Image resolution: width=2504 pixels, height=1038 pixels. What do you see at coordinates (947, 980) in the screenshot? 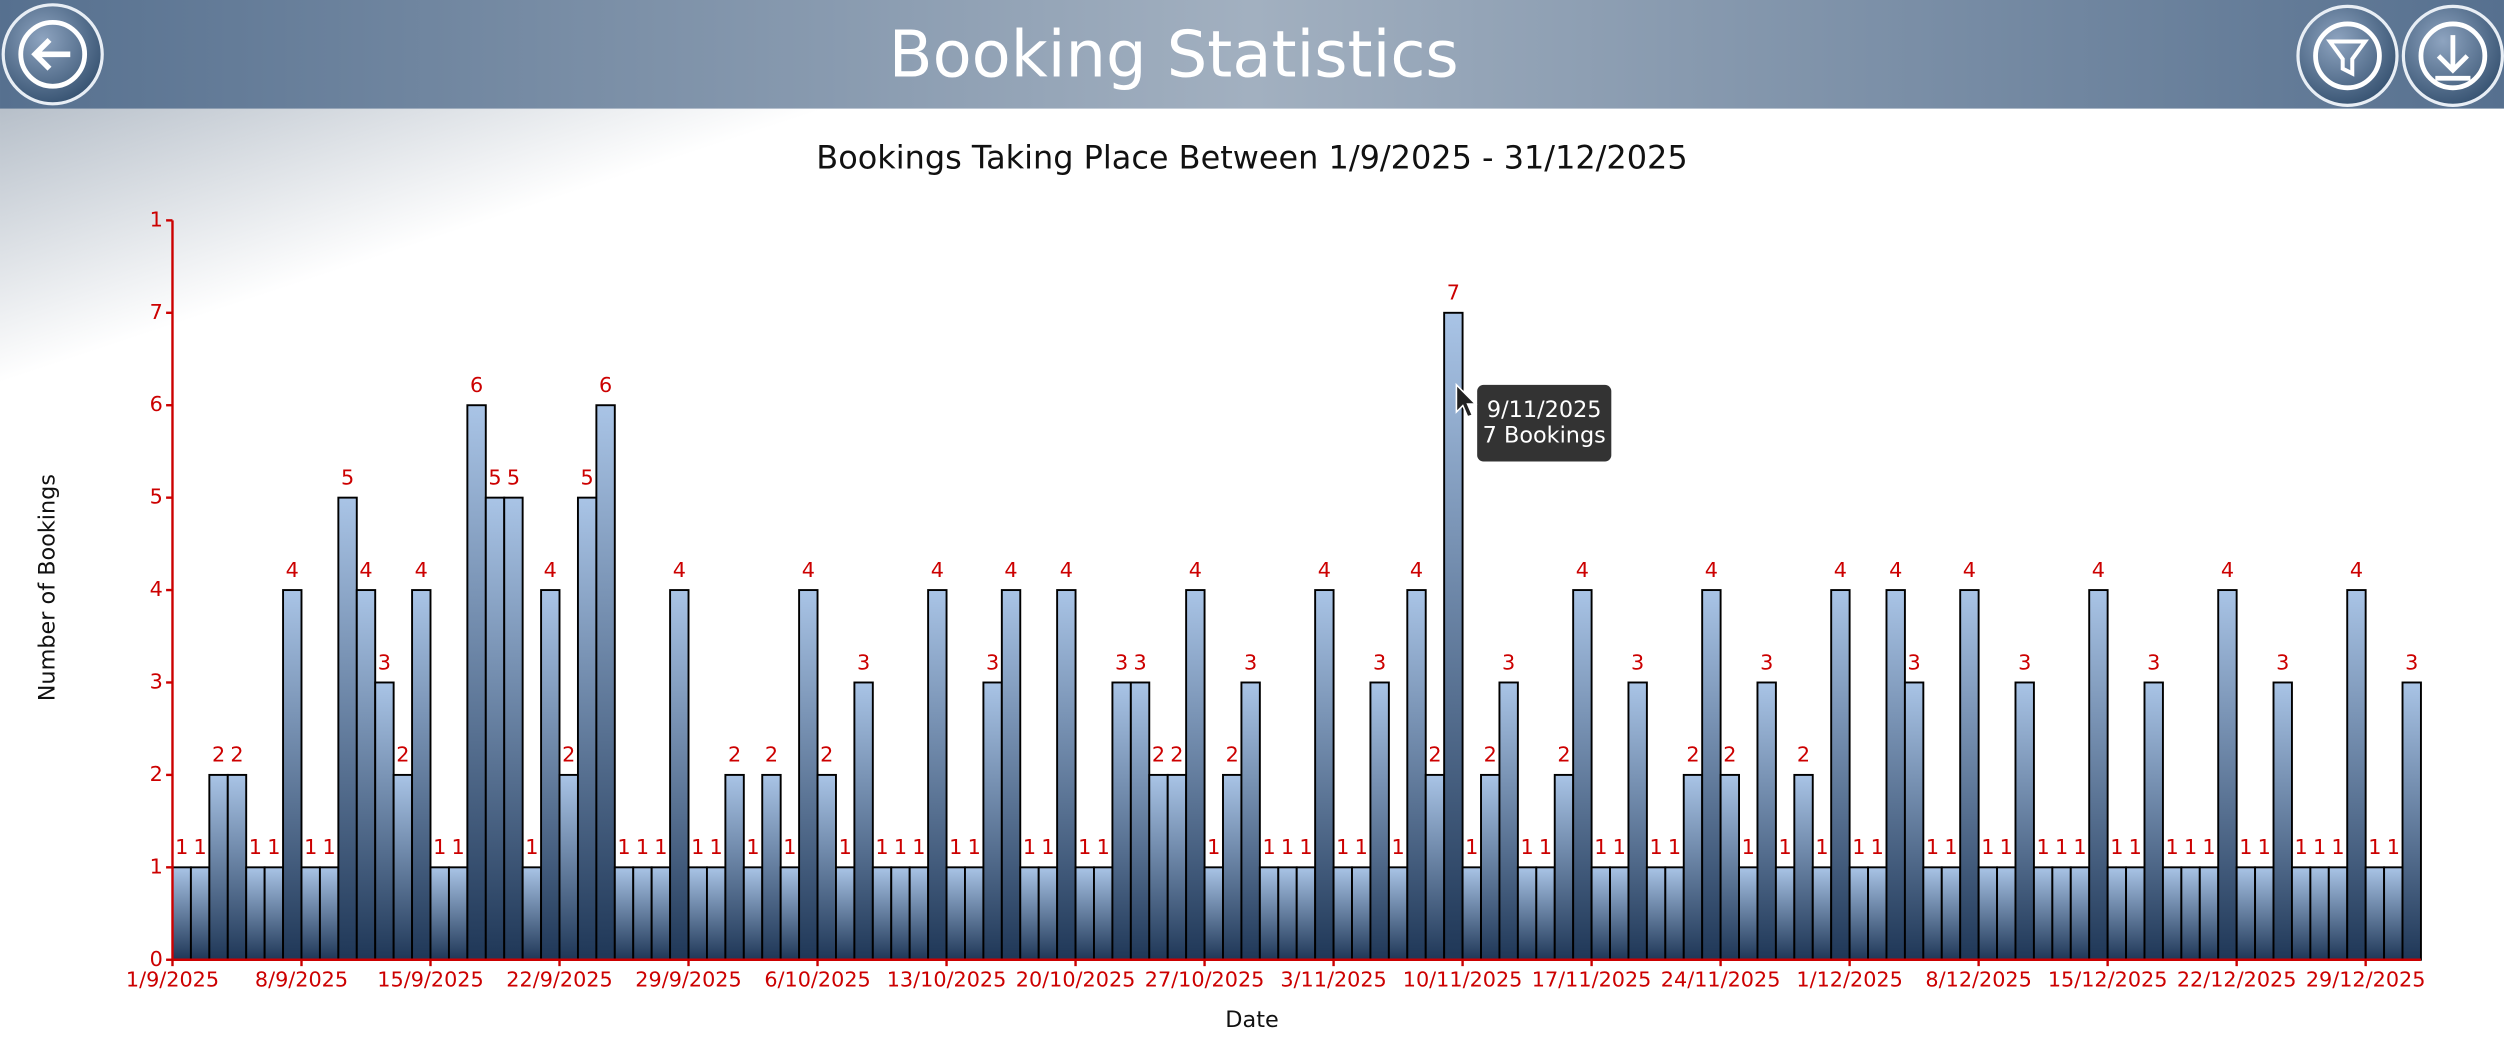
I see `x-tick-label: 13/10/2025` at bounding box center [947, 980].